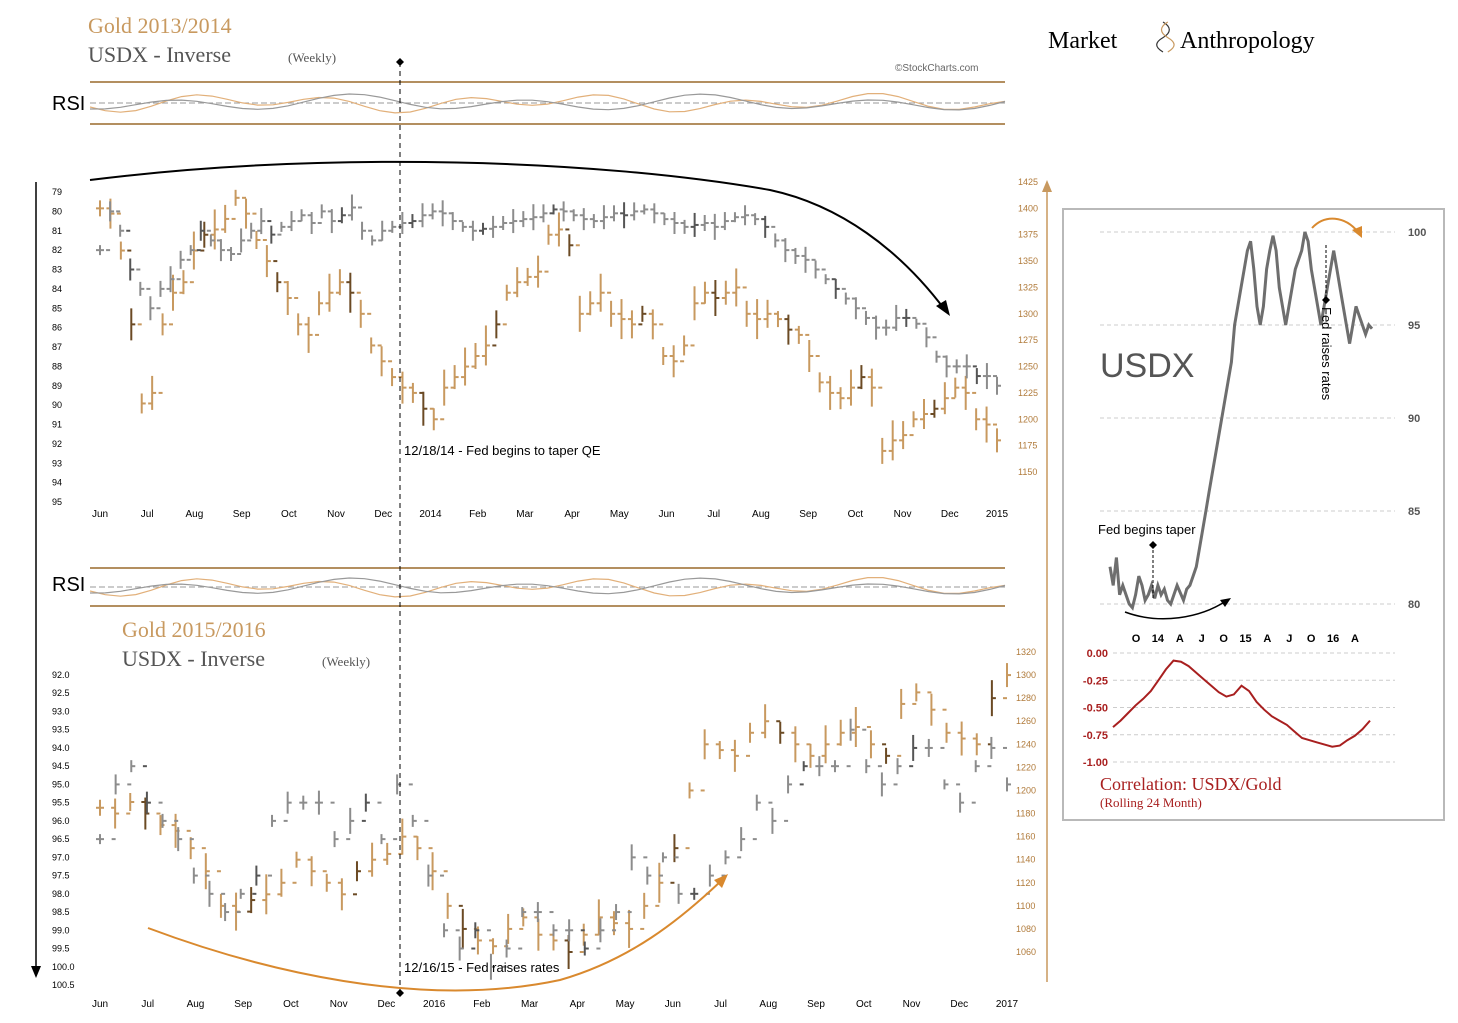 The height and width of the screenshot is (1023, 1458). What do you see at coordinates (502, 450) in the screenshot?
I see `chart1-annotation: 12/18/14 - Fed begins to taper QE` at bounding box center [502, 450].